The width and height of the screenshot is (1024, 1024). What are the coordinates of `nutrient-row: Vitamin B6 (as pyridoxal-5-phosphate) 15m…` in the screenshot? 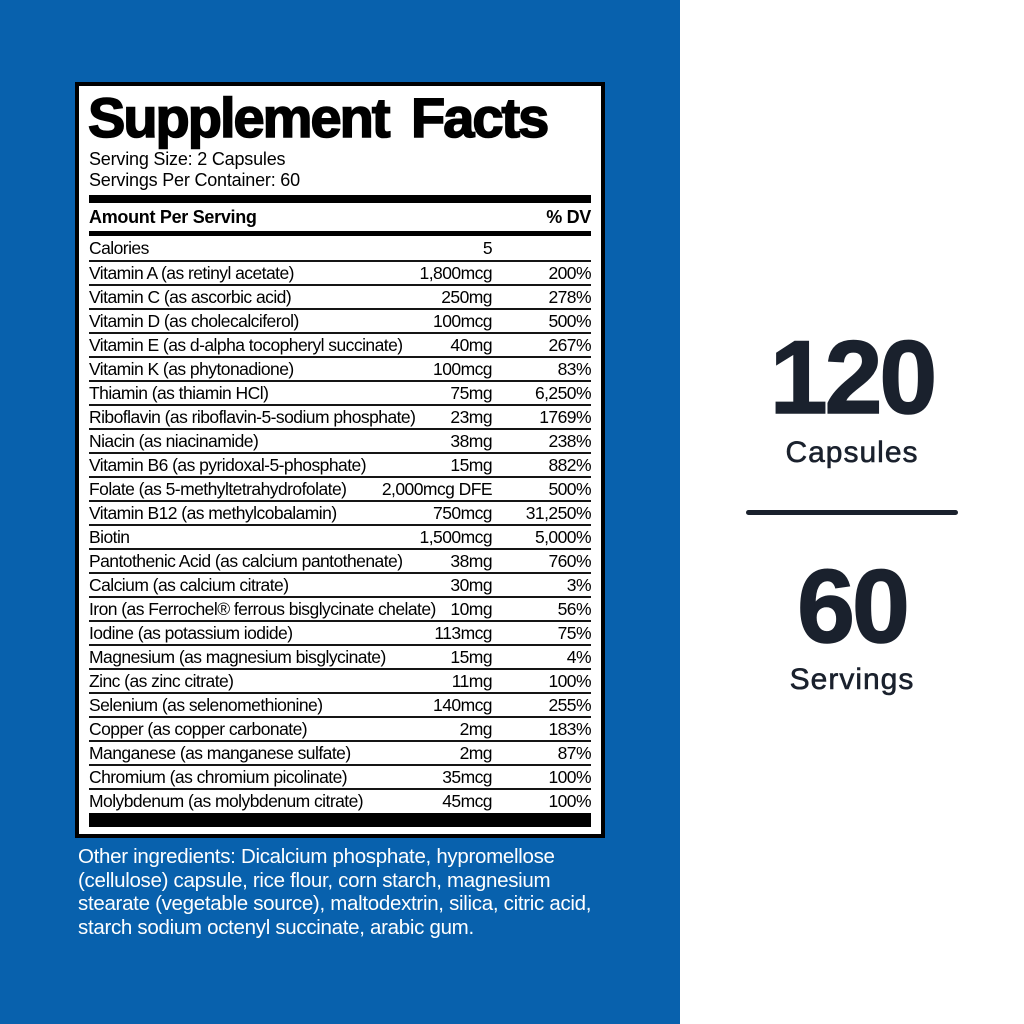 It's located at (340, 464).